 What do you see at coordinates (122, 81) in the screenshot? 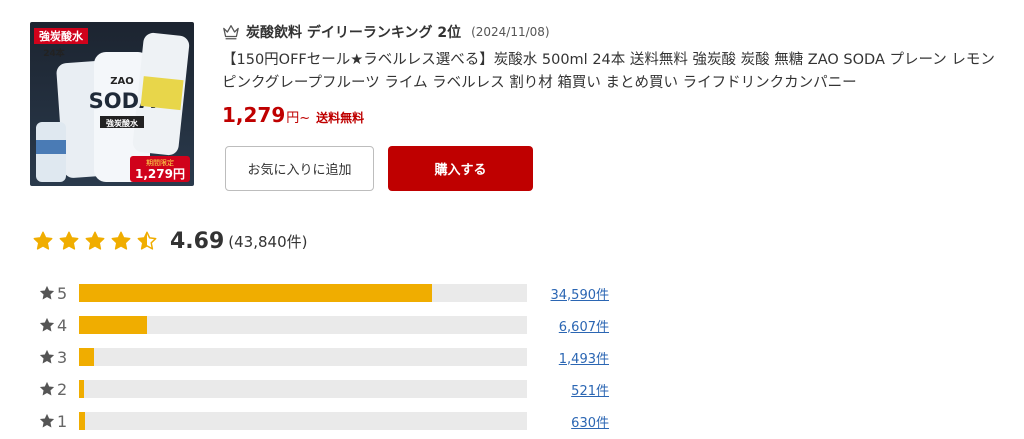
I see `image-brand-text: ZAO` at bounding box center [122, 81].